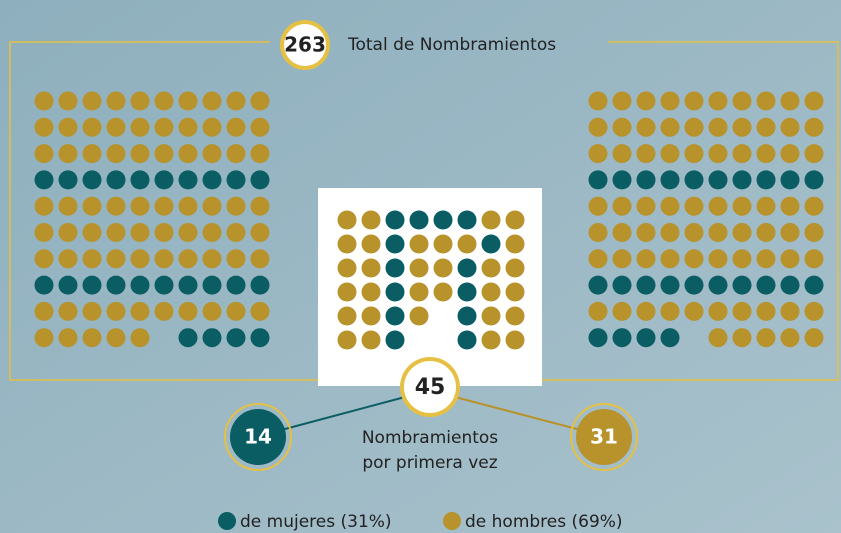 The image size is (841, 533). What do you see at coordinates (305, 45) in the screenshot?
I see `total-value: 263` at bounding box center [305, 45].